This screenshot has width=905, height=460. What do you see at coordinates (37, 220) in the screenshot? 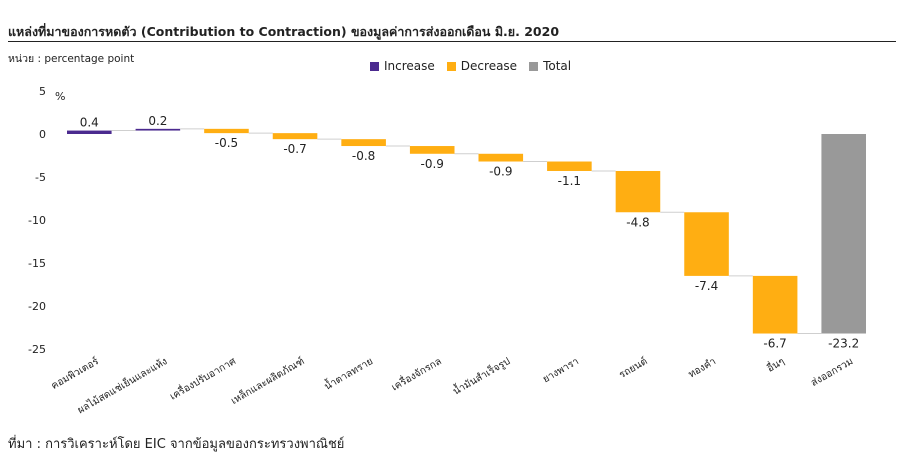
I see `y-tick-label: -10` at bounding box center [37, 220].